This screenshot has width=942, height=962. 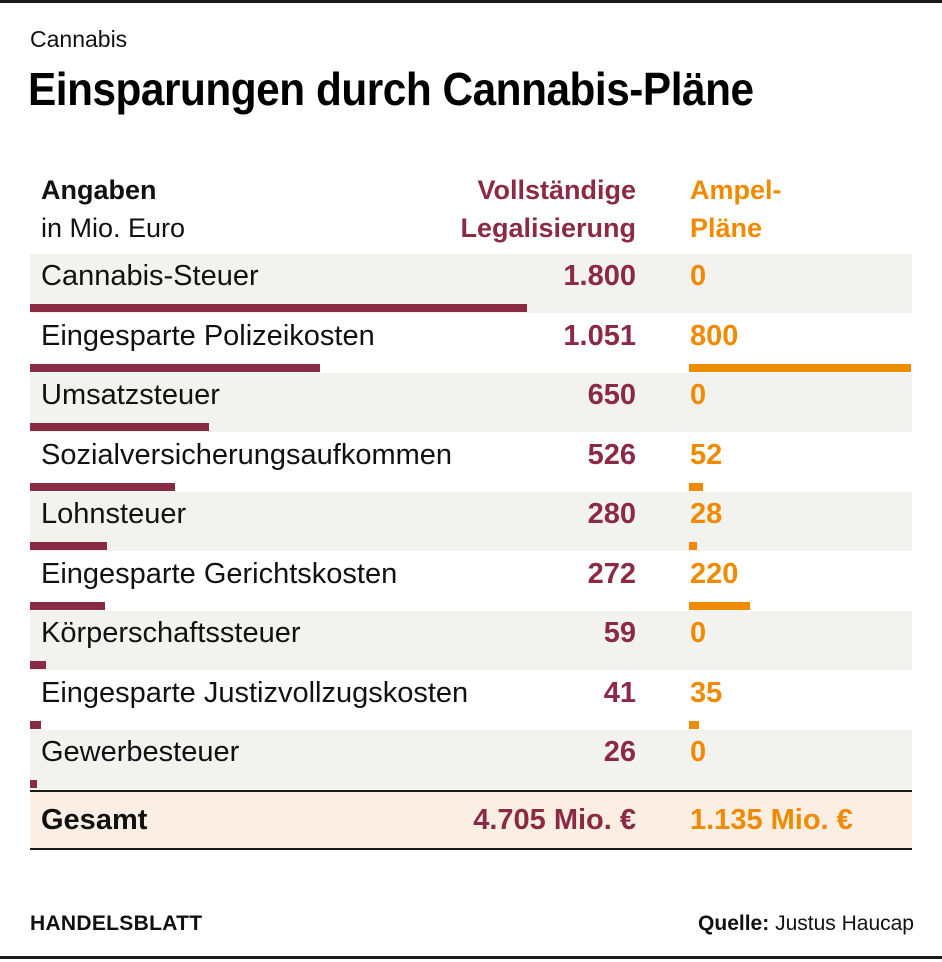 What do you see at coordinates (150, 276) in the screenshot?
I see `row-label: Cannabis-Steuer` at bounding box center [150, 276].